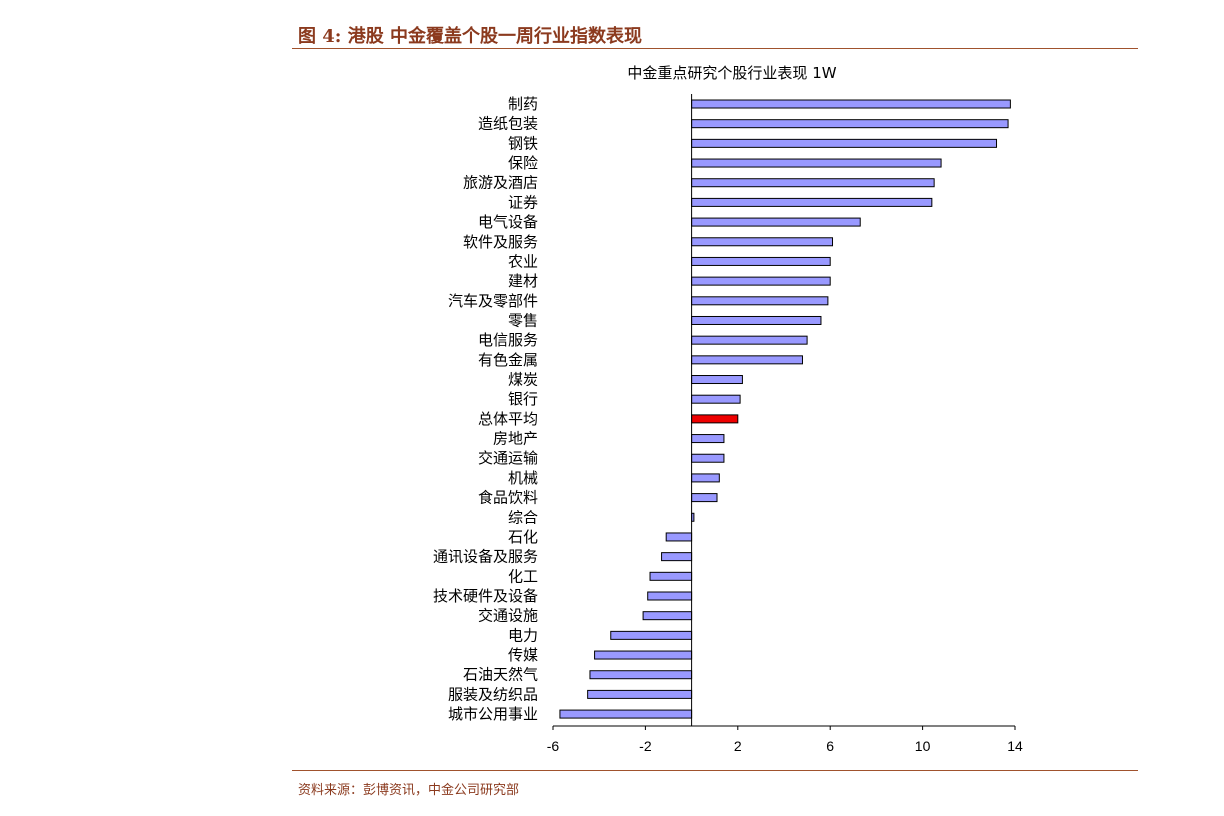 This screenshot has height=816, width=1224. I want to click on source-note: 资料来源：彭博资讯，中金公司研究部, so click(409, 790).